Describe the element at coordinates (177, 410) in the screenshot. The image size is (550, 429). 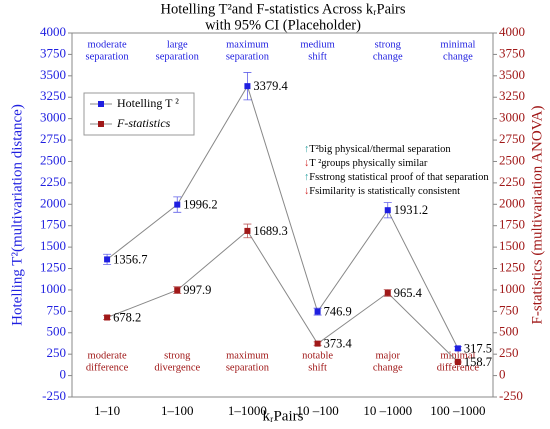
I see `x-tick-label: 1–100` at that location.